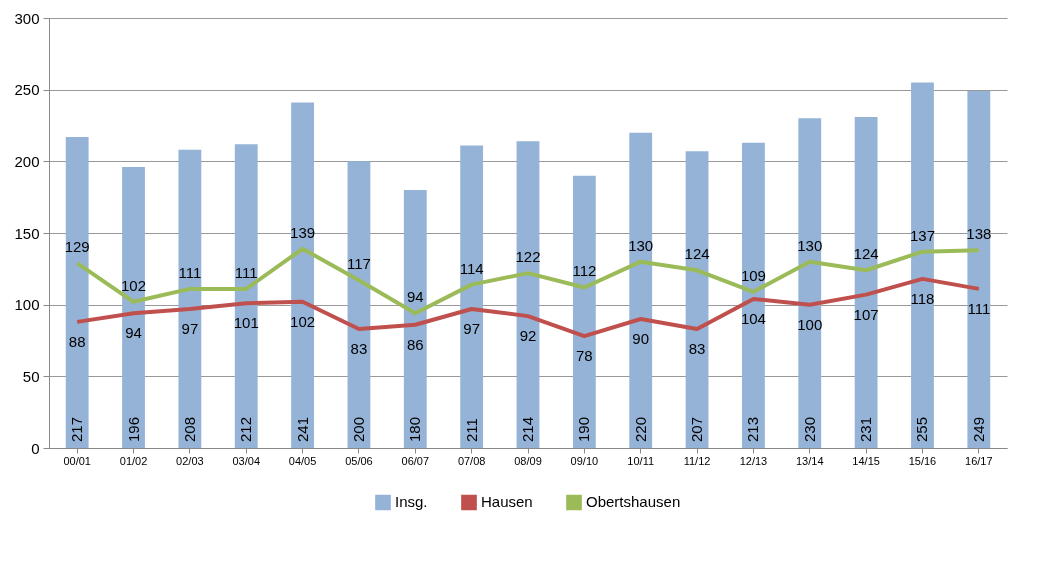  Describe the element at coordinates (27, 233) in the screenshot. I see `y-tick-label: 150` at that location.